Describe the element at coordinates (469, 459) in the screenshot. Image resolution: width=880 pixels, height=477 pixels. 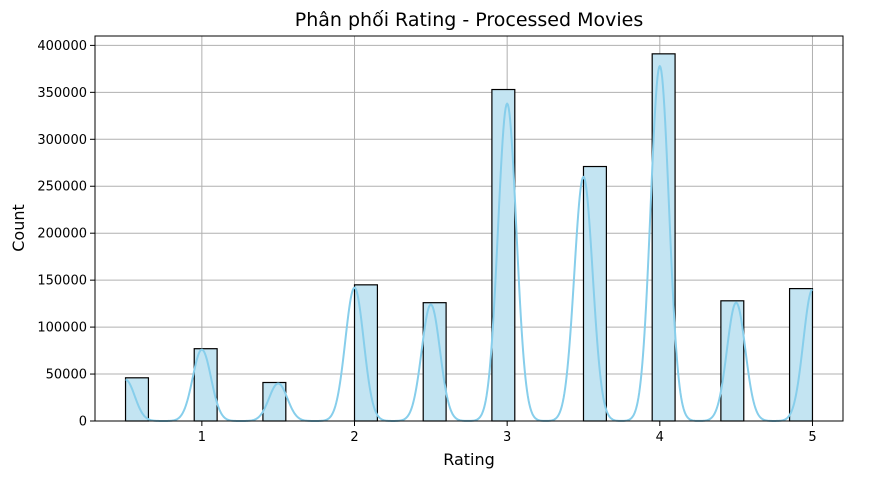
I see `x-axis-label: Rating` at that location.